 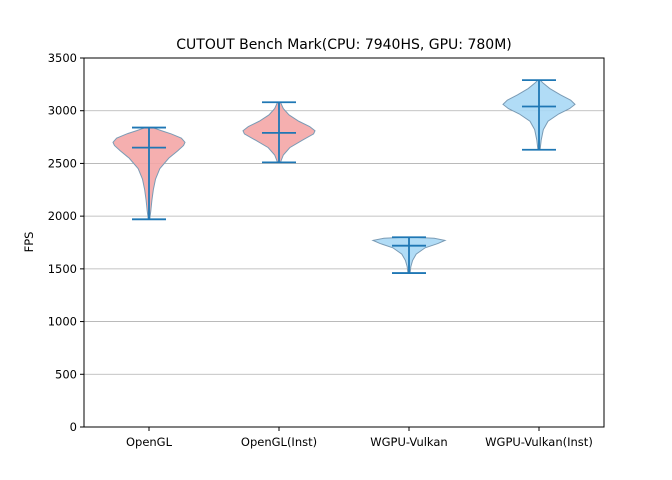 I want to click on x-tick-label: WGPU-Vulkan, so click(x=408, y=442).